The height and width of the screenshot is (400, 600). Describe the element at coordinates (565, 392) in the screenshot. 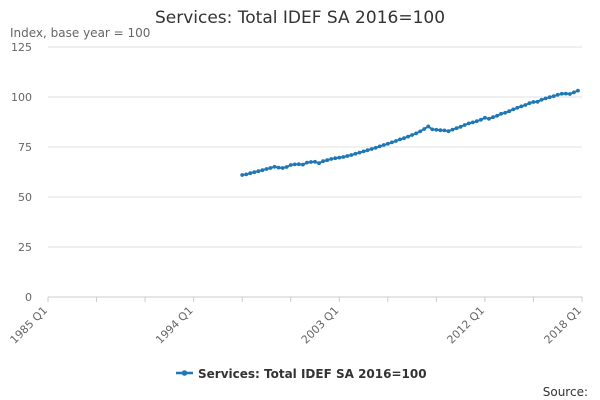

I see `source-label: Source:` at that location.